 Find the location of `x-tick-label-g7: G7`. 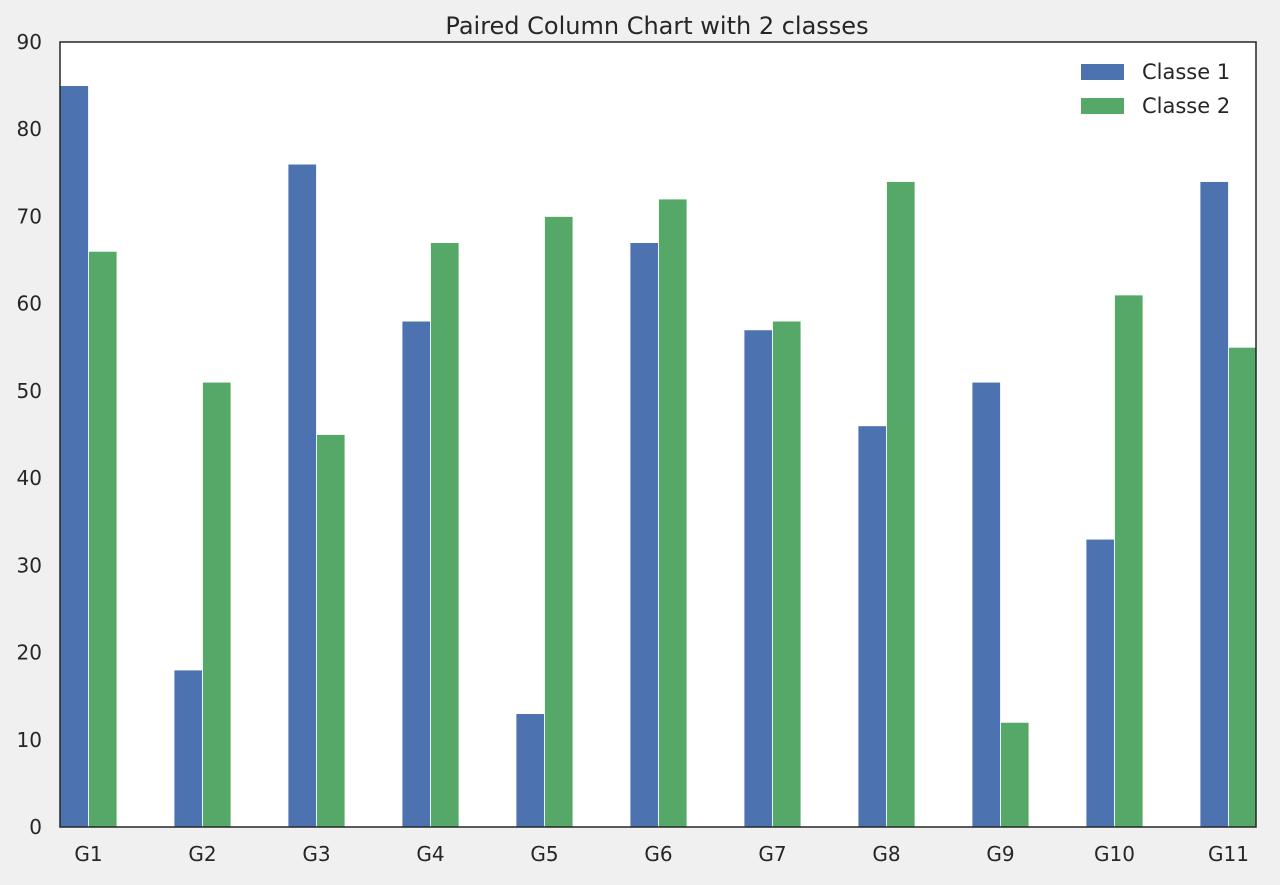

x-tick-label-g7: G7 is located at coordinates (772, 854).